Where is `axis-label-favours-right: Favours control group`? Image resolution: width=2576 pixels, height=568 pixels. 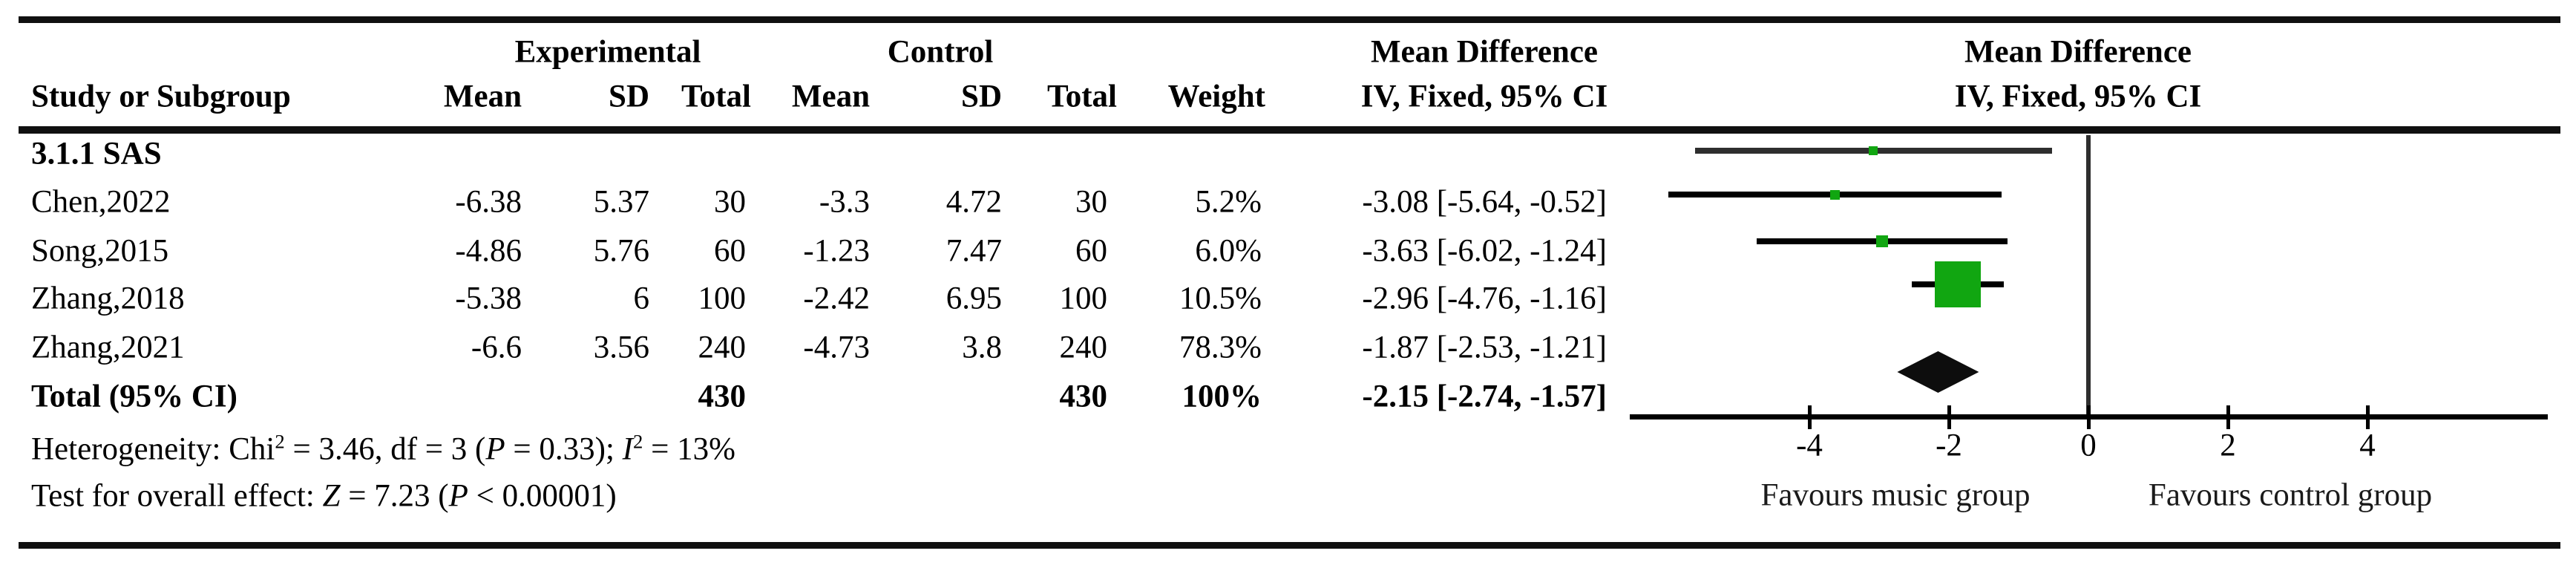 axis-label-favours-right: Favours control group is located at coordinates (2290, 495).